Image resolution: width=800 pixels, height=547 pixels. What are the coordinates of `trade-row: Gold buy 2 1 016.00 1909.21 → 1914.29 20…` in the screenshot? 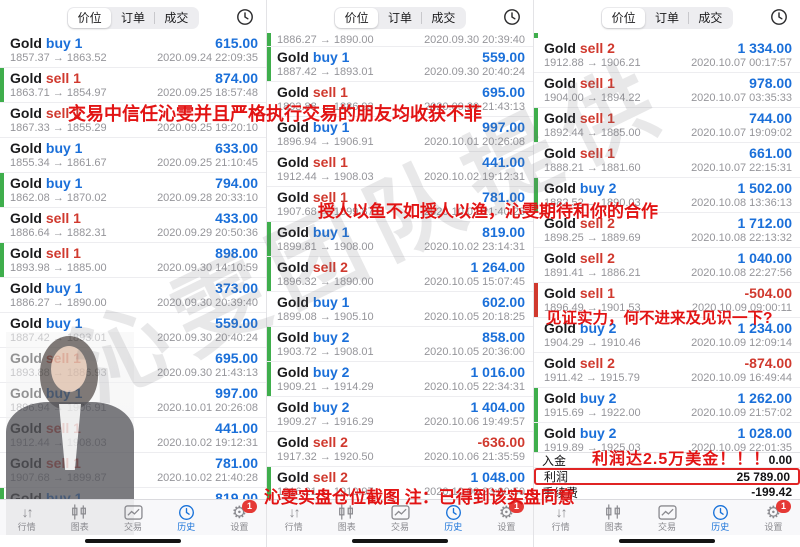 It's located at (400, 379).